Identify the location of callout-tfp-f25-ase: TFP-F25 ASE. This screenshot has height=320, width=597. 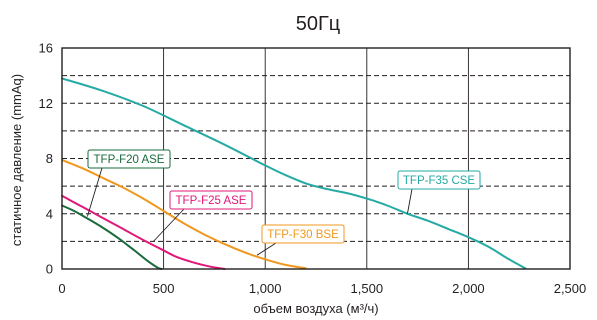
(203, 216).